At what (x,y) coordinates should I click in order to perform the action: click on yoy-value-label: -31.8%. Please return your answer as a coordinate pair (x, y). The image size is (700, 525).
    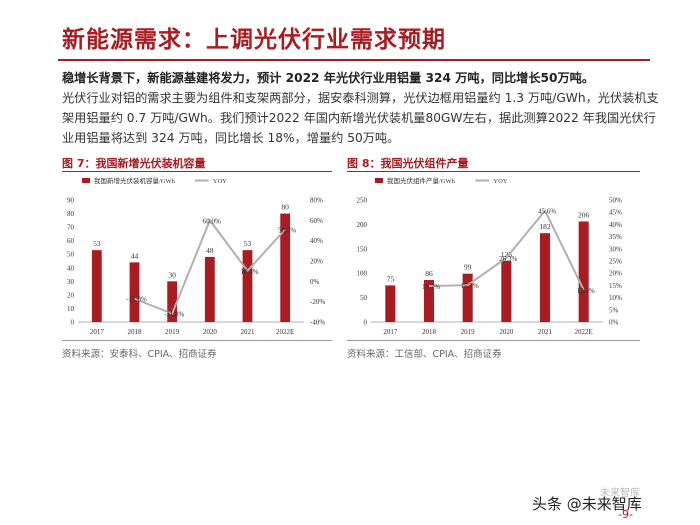
    Looking at the image, I should click on (174, 315).